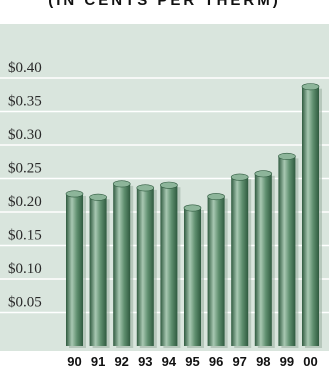  Describe the element at coordinates (310, 361) in the screenshot. I see `x-tick-label: 00` at that location.